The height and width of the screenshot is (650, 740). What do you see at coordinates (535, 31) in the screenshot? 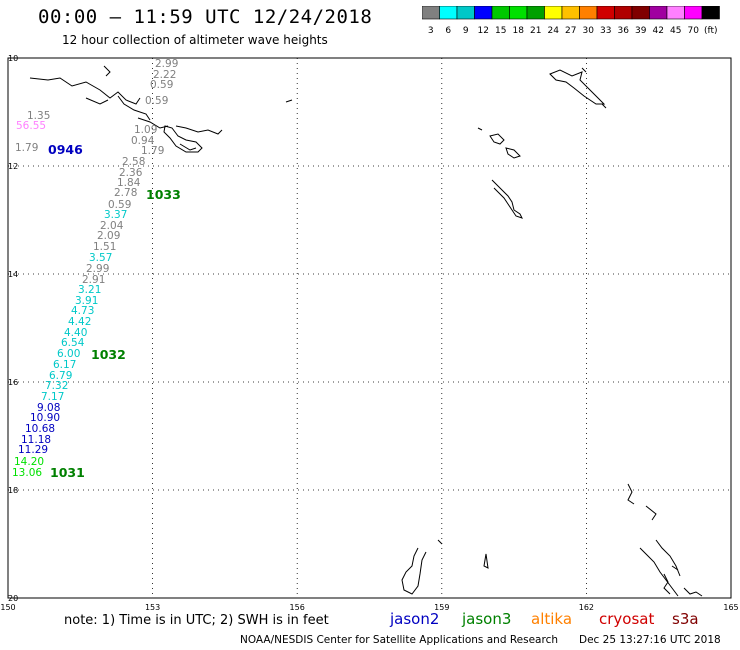
I see `scale-label: 21` at bounding box center [535, 31].